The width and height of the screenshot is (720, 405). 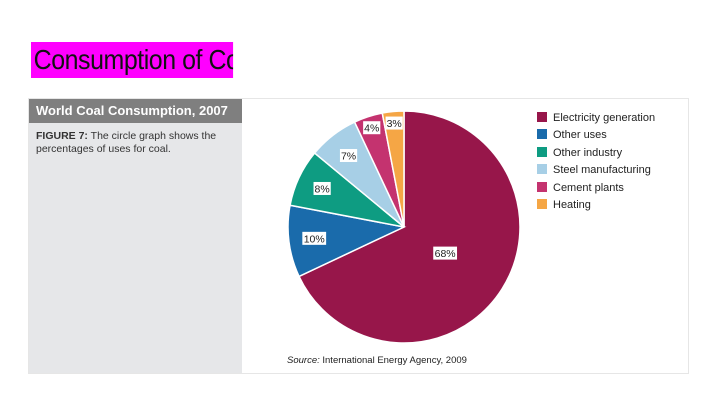 I want to click on data-label: 3%, so click(x=394, y=124).